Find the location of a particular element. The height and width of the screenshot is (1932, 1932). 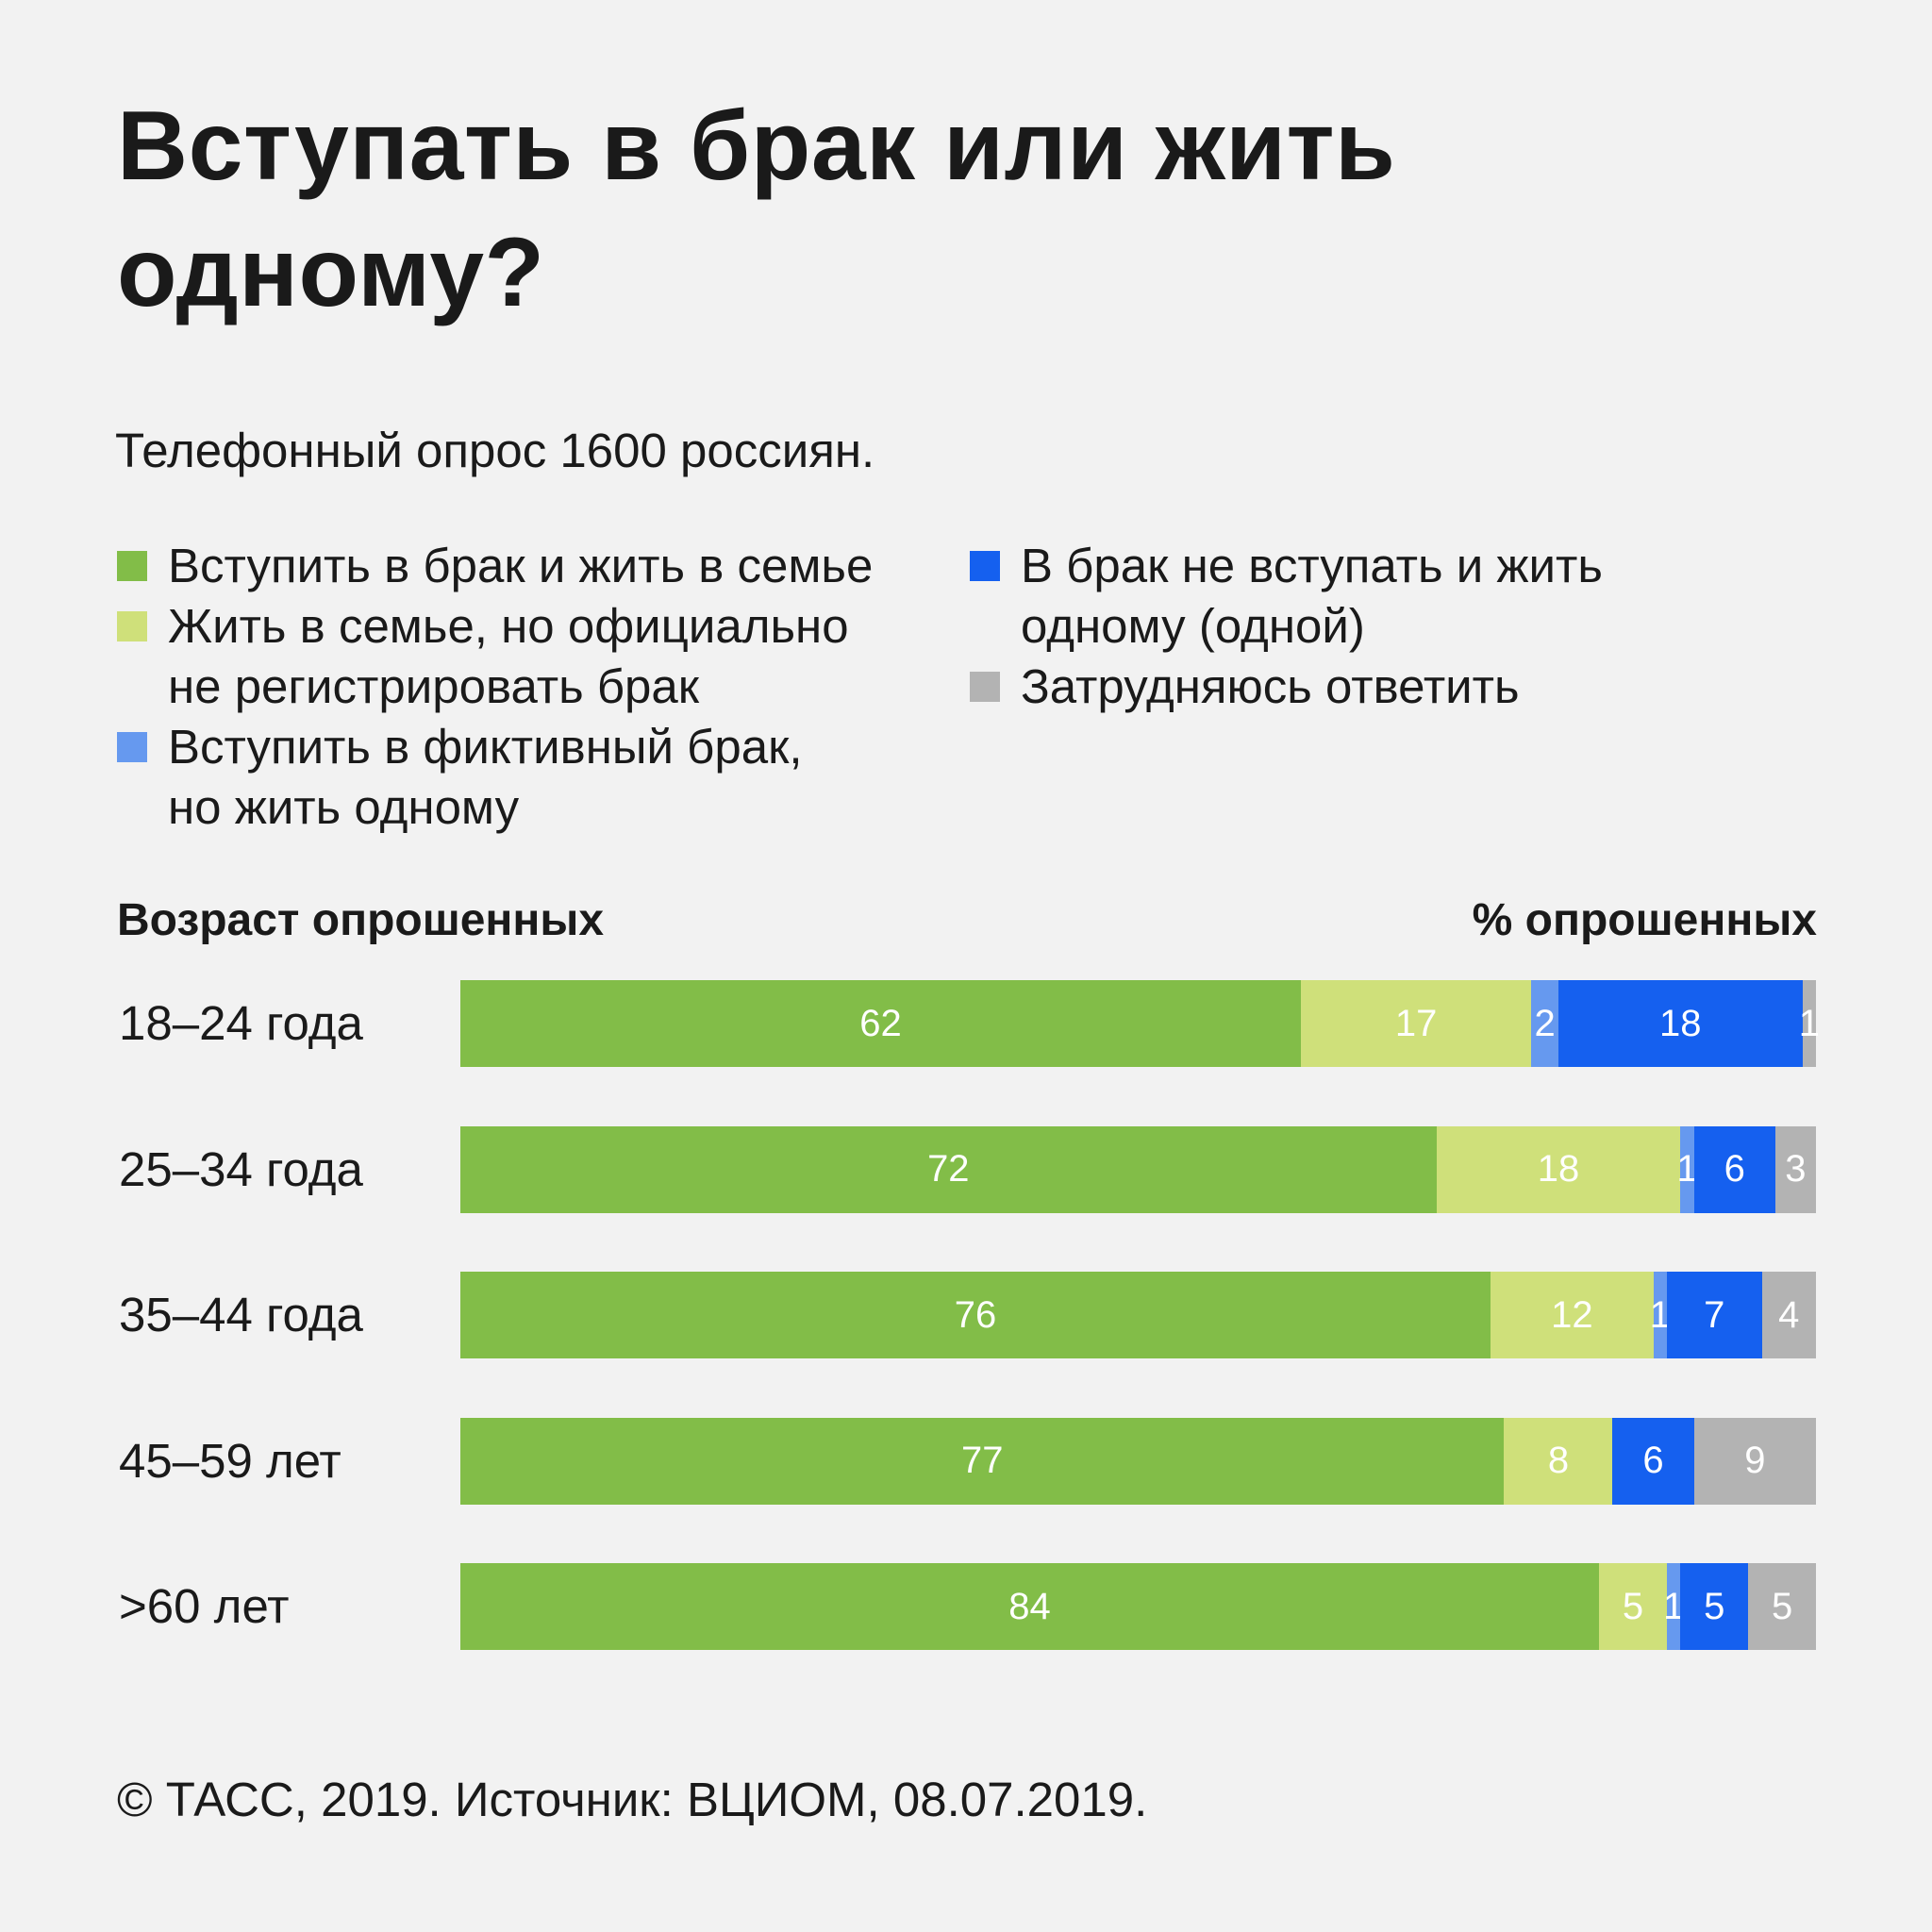

data-label: 9 is located at coordinates (1755, 1461).